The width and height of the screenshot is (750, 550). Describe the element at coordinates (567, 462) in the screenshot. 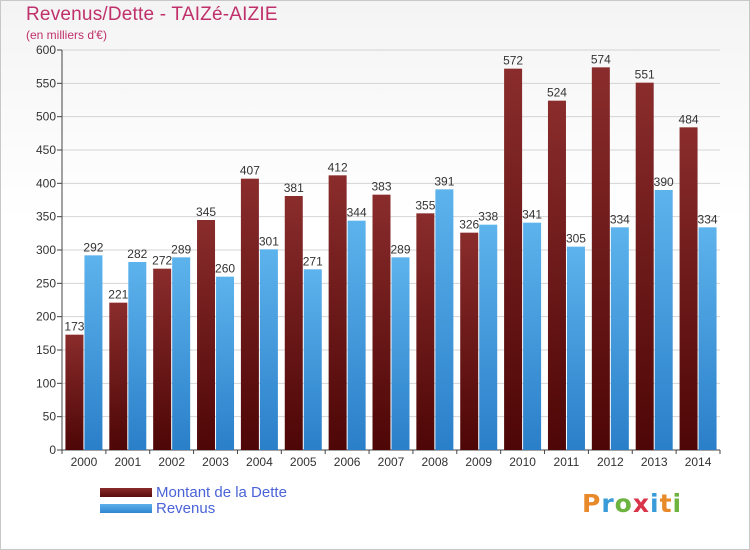

I see `x-tick-label: 2011` at that location.